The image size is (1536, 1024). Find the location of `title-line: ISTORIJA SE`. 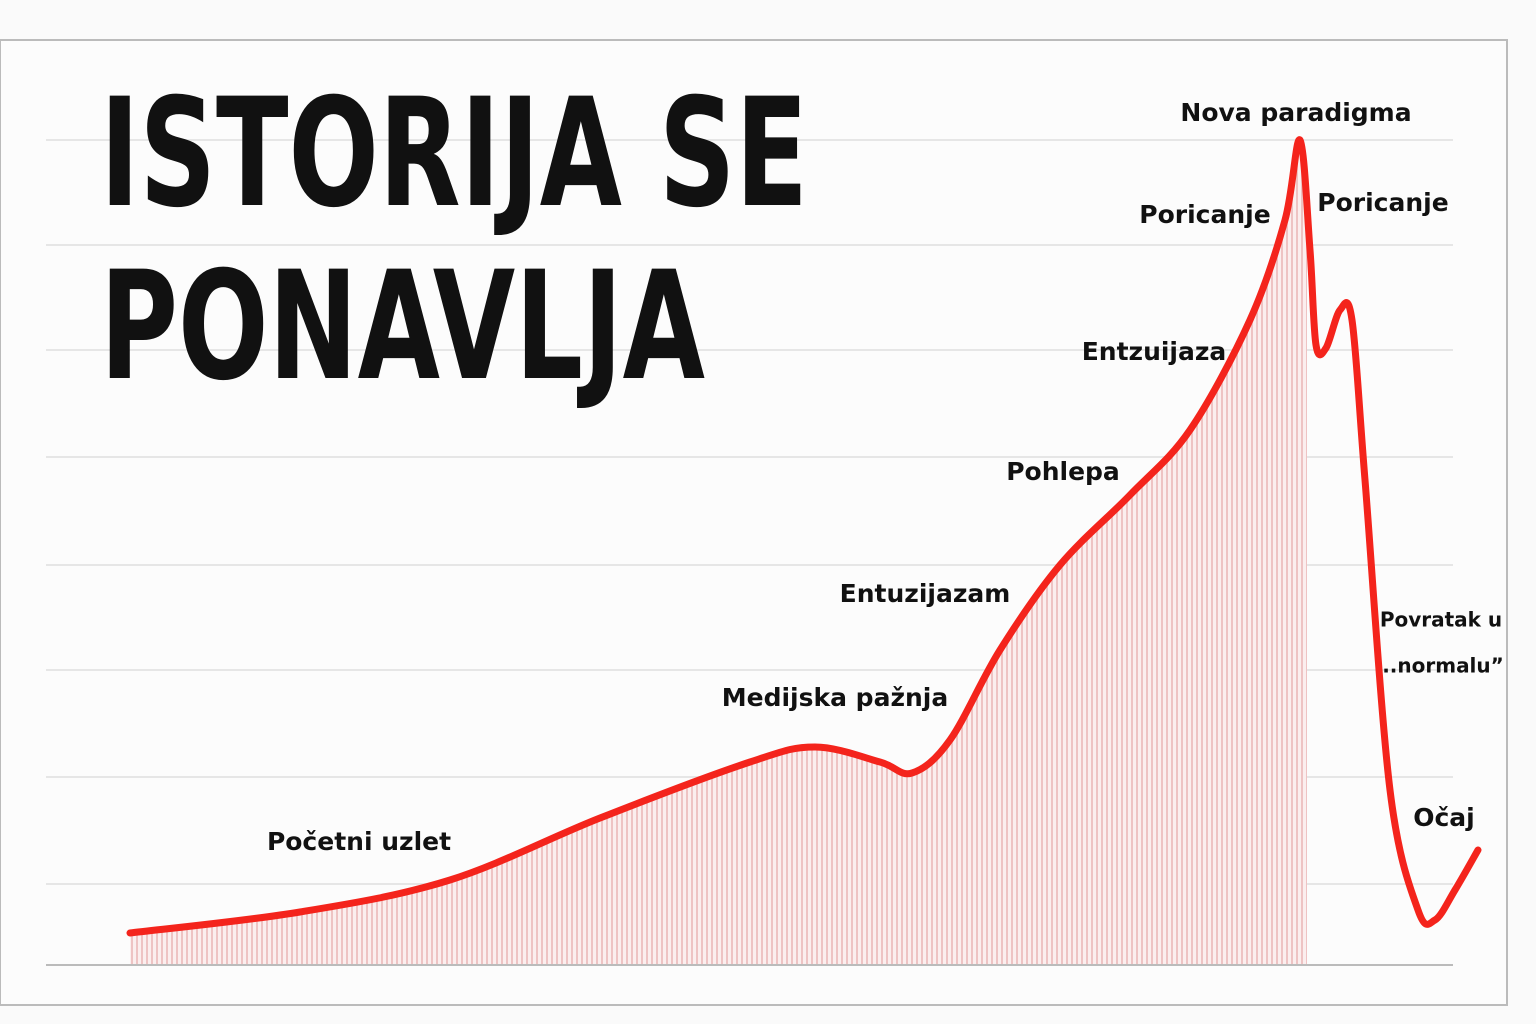

title-line: ISTORIJA SE is located at coordinates (454, 154).